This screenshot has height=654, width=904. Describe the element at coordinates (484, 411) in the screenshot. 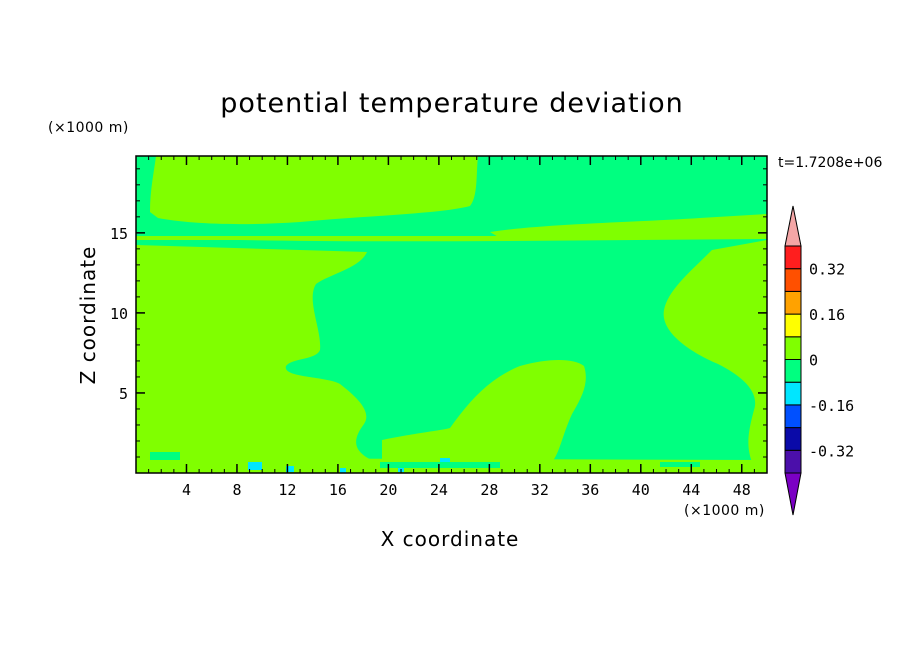

I see `field-positive-center-bump` at that location.